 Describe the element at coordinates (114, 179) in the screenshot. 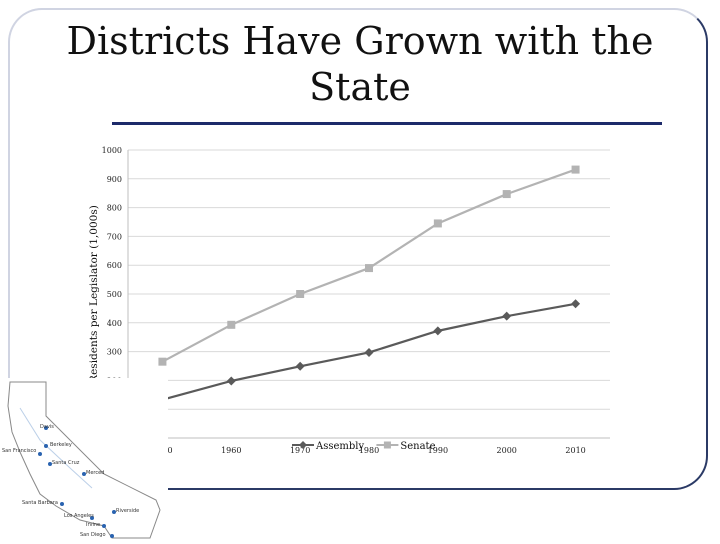

I see `y-tick-label: 900` at that location.